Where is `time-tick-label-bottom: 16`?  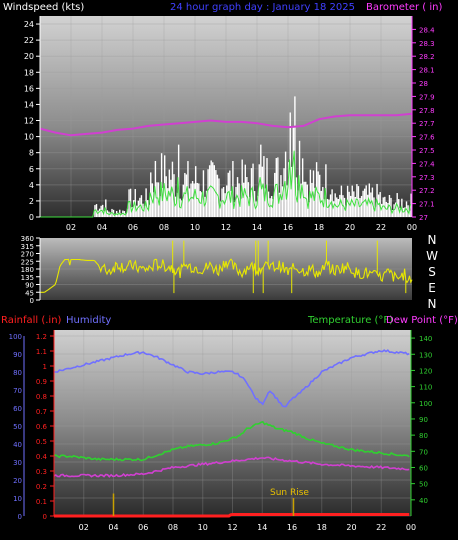 time-tick-label-bottom: 16 is located at coordinates (292, 527).